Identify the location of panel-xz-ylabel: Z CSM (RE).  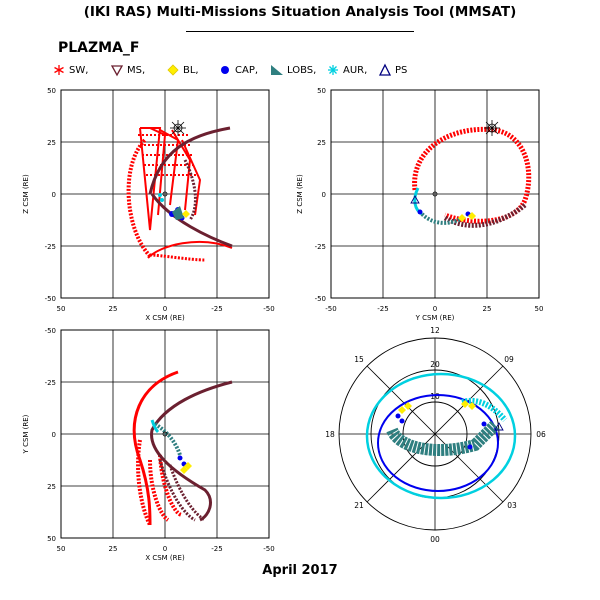
(26, 194).